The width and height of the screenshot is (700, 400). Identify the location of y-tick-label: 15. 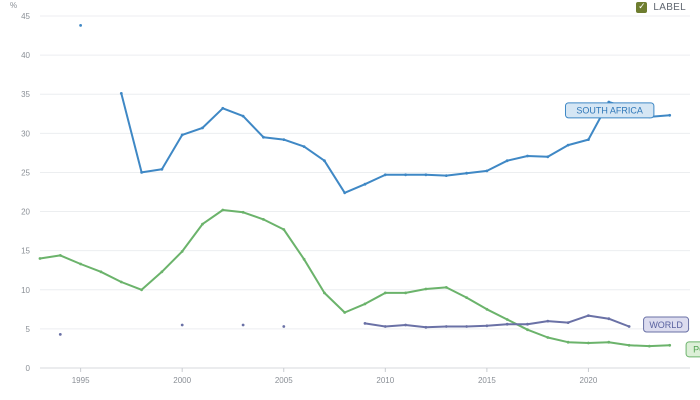
(25, 251).